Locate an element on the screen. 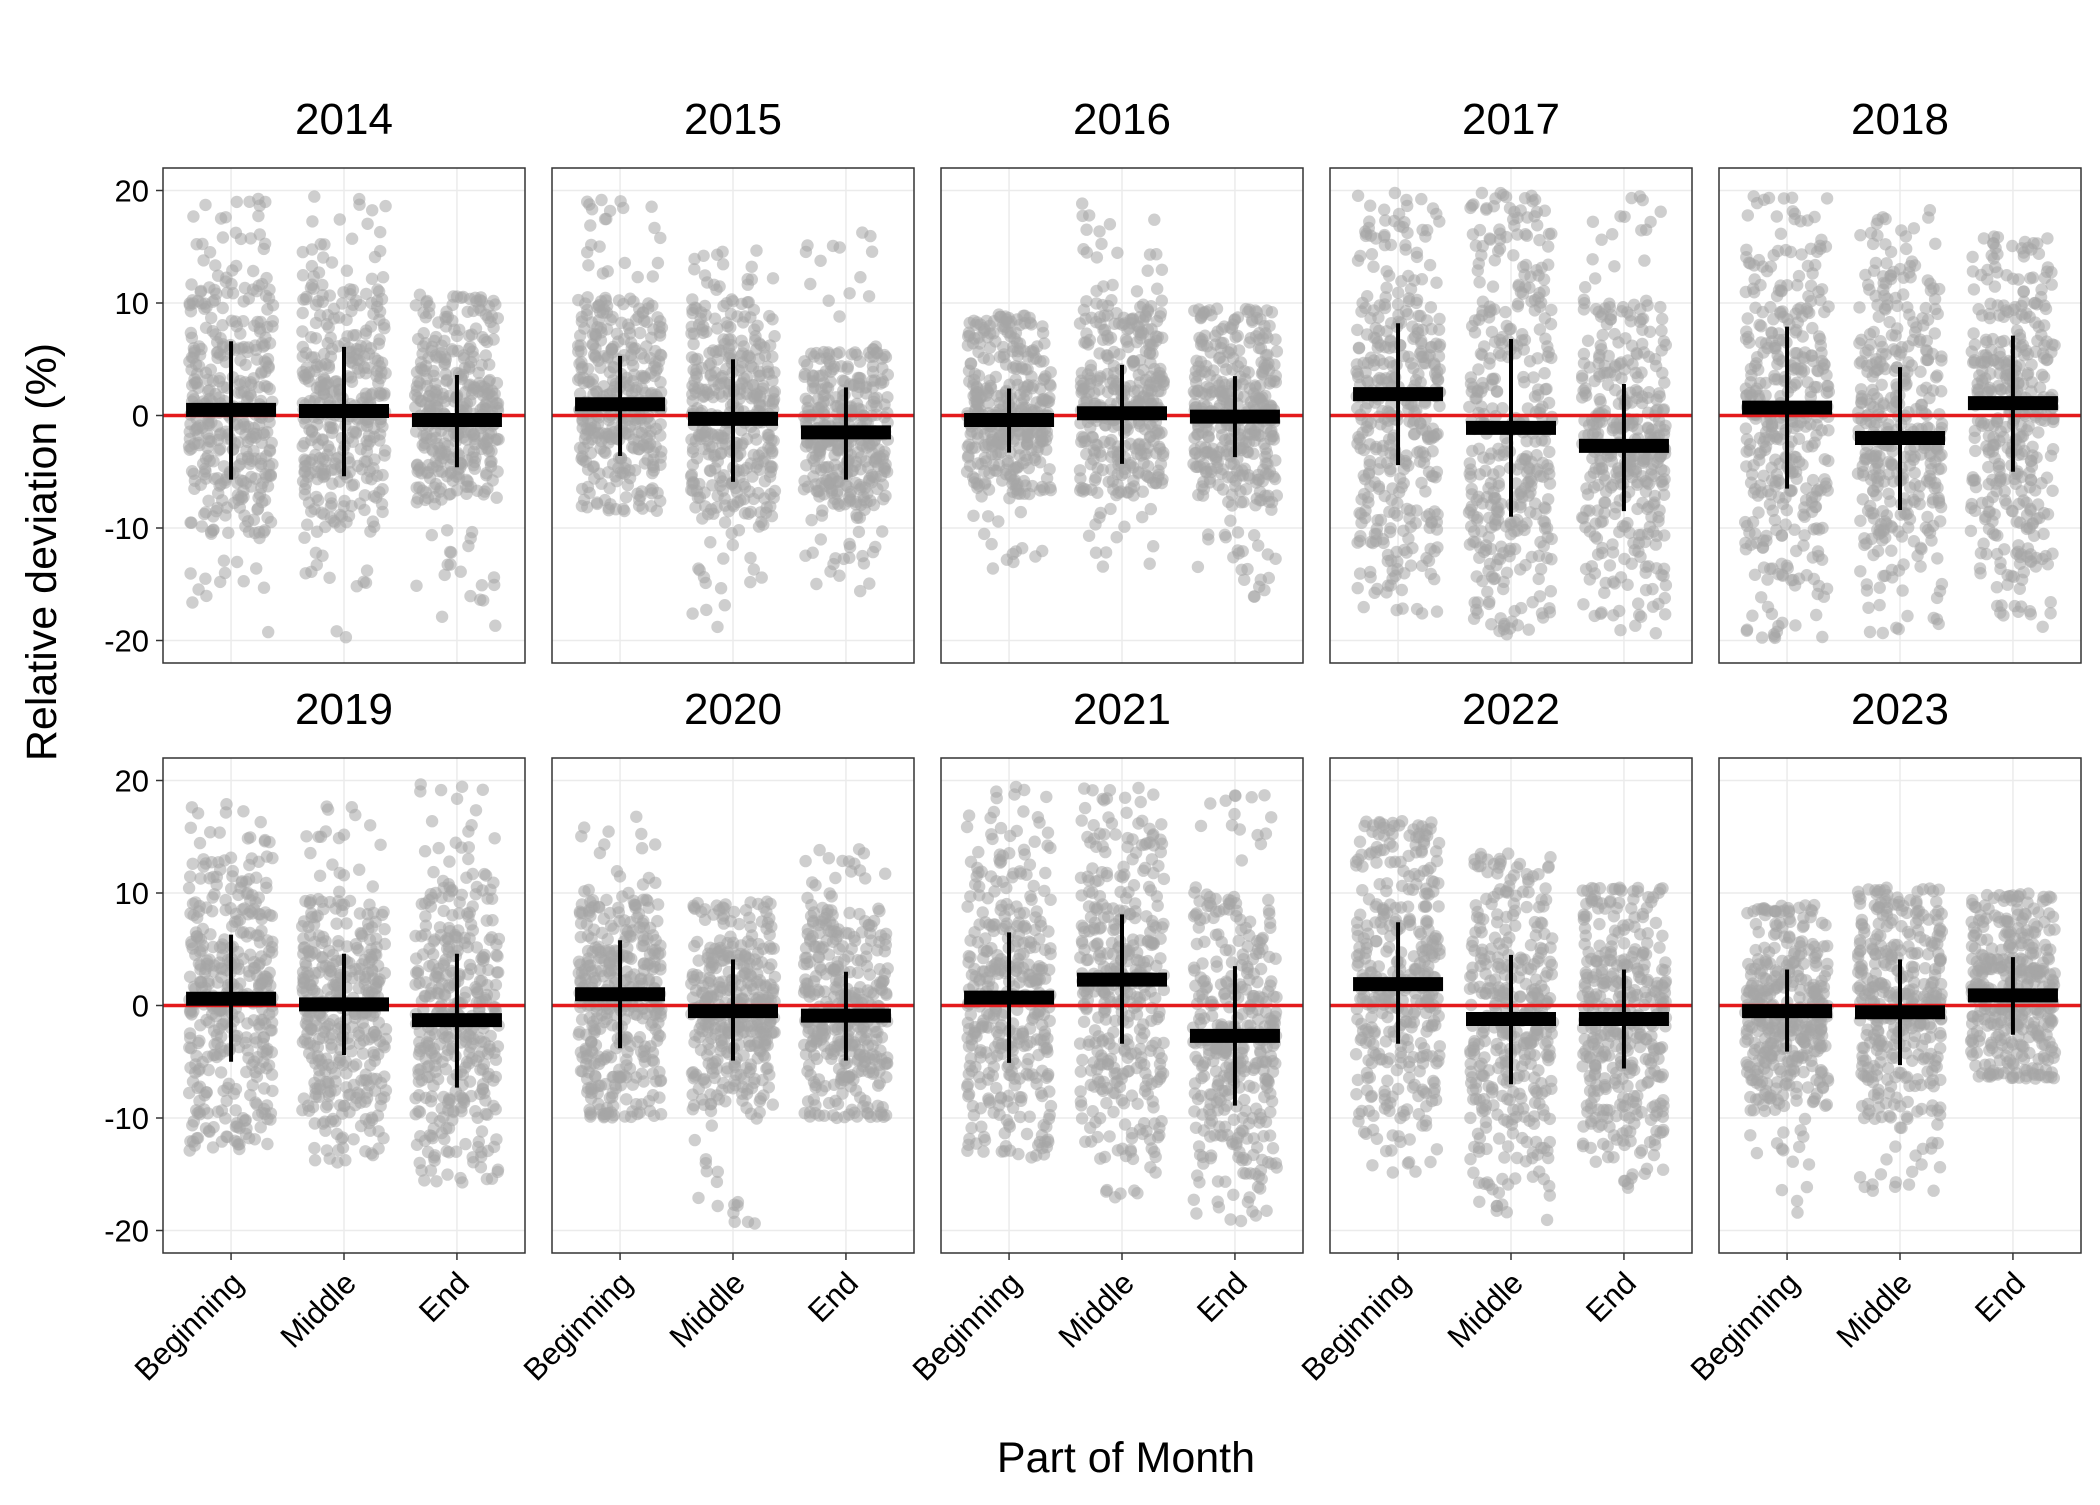 The width and height of the screenshot is (2100, 1505). facet-title: 2016 is located at coordinates (1122, 119).